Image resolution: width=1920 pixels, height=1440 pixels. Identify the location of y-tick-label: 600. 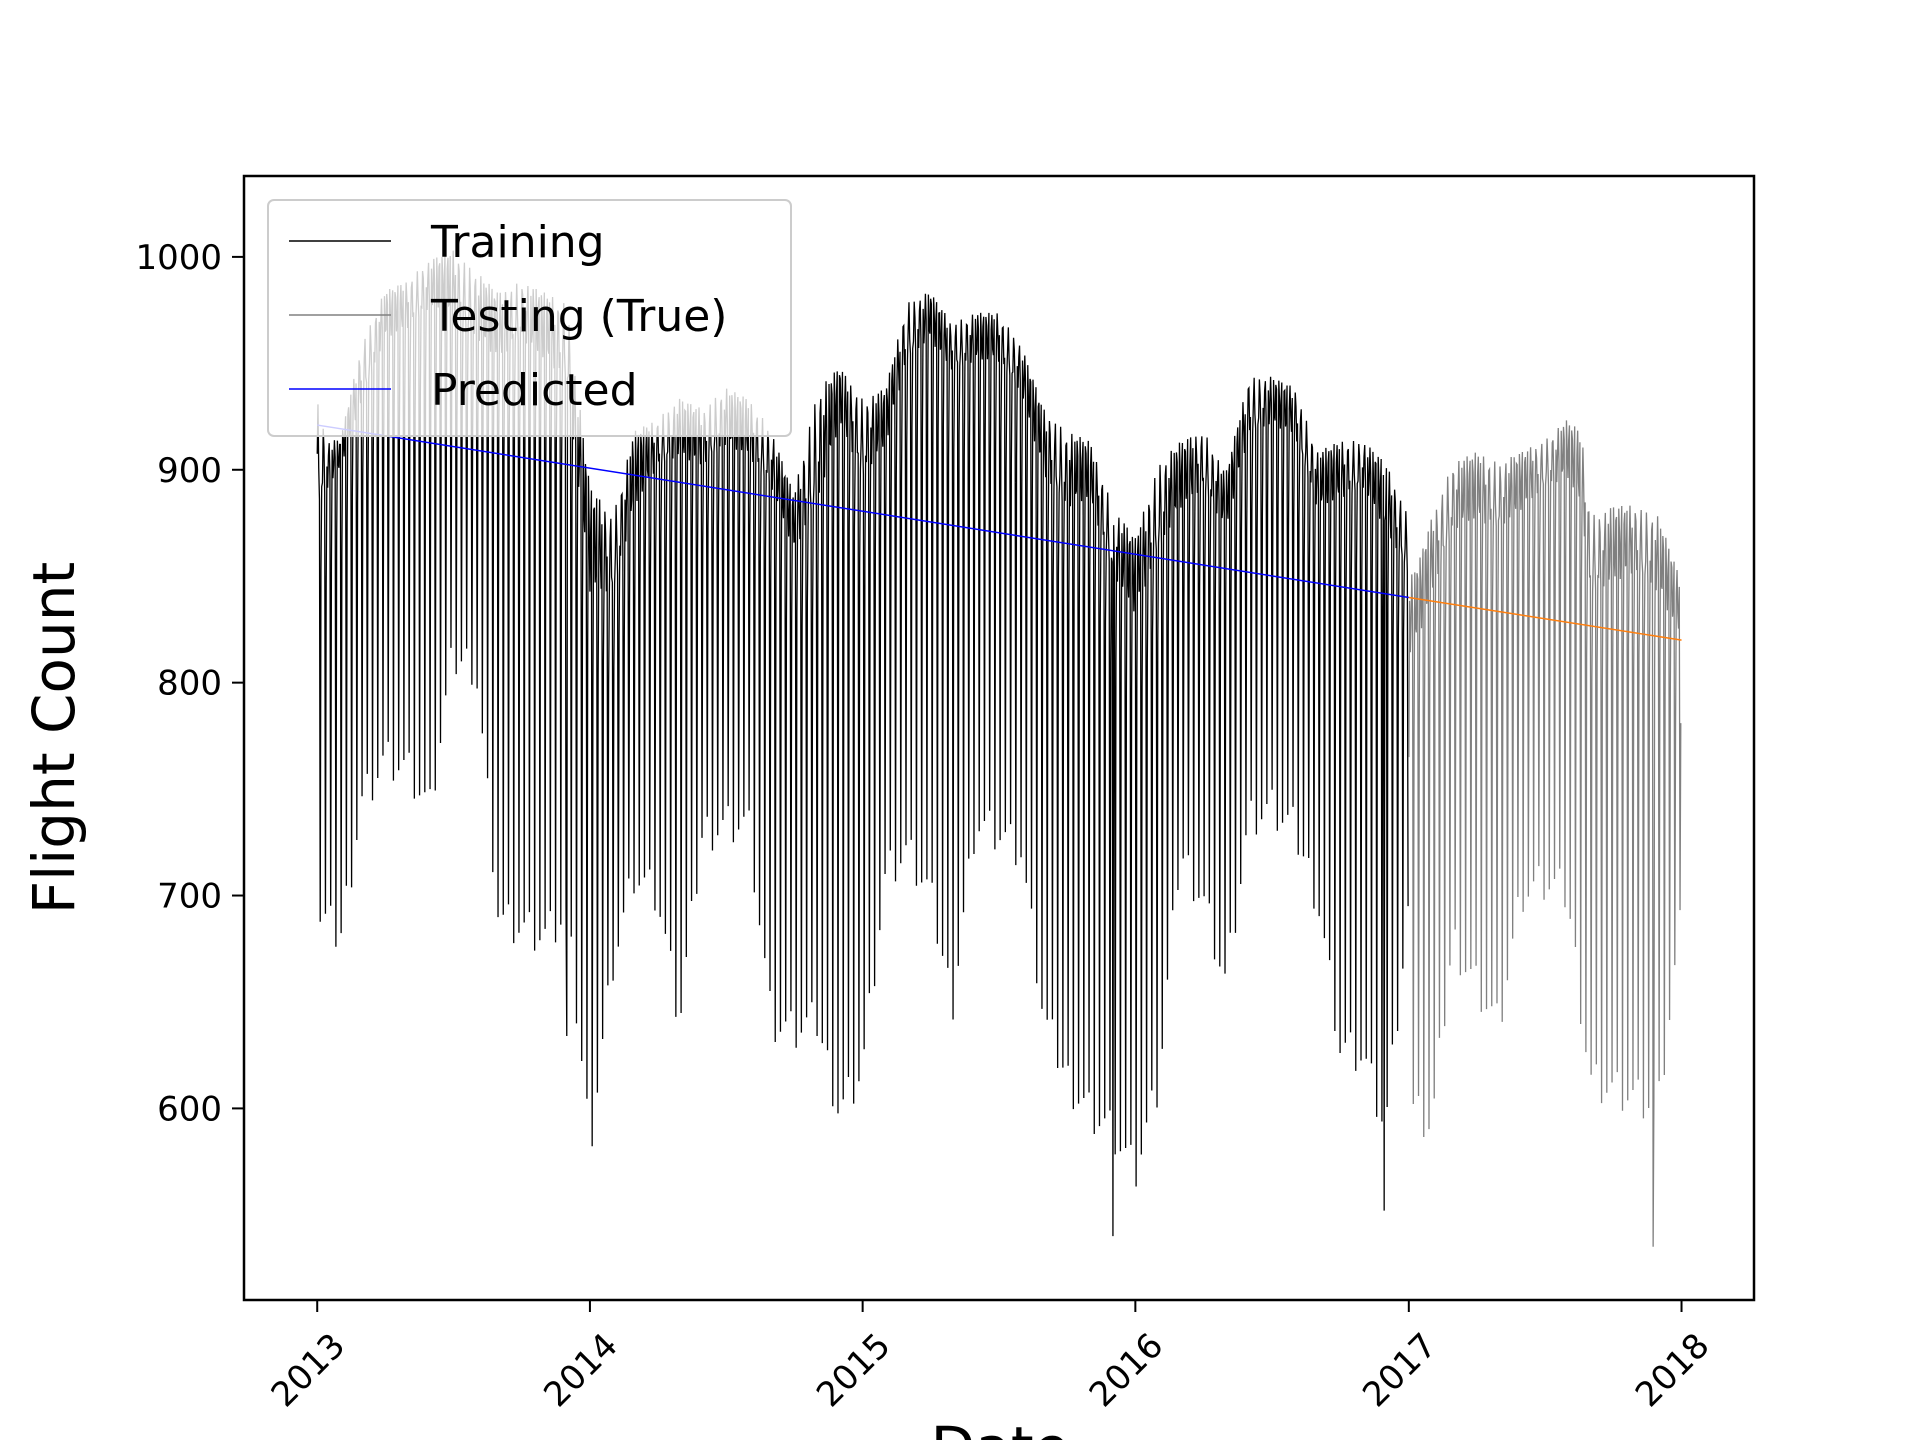
(189, 1109).